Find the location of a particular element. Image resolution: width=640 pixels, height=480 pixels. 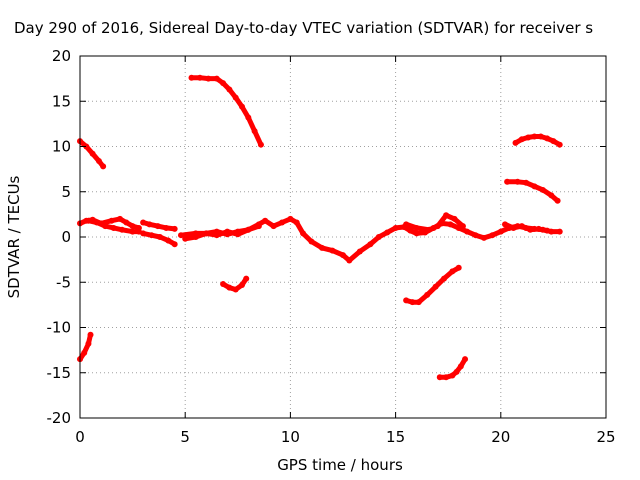

series-10-trace is located at coordinates (85, 347).